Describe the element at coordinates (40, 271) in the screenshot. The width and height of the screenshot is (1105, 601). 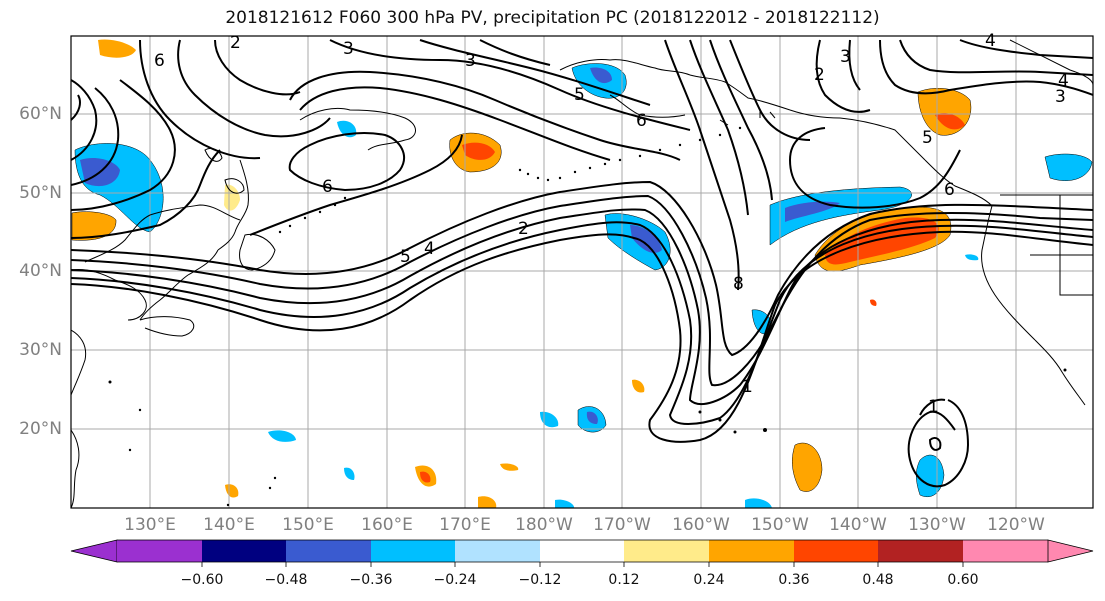
I see `lat-label: 40°N` at that location.